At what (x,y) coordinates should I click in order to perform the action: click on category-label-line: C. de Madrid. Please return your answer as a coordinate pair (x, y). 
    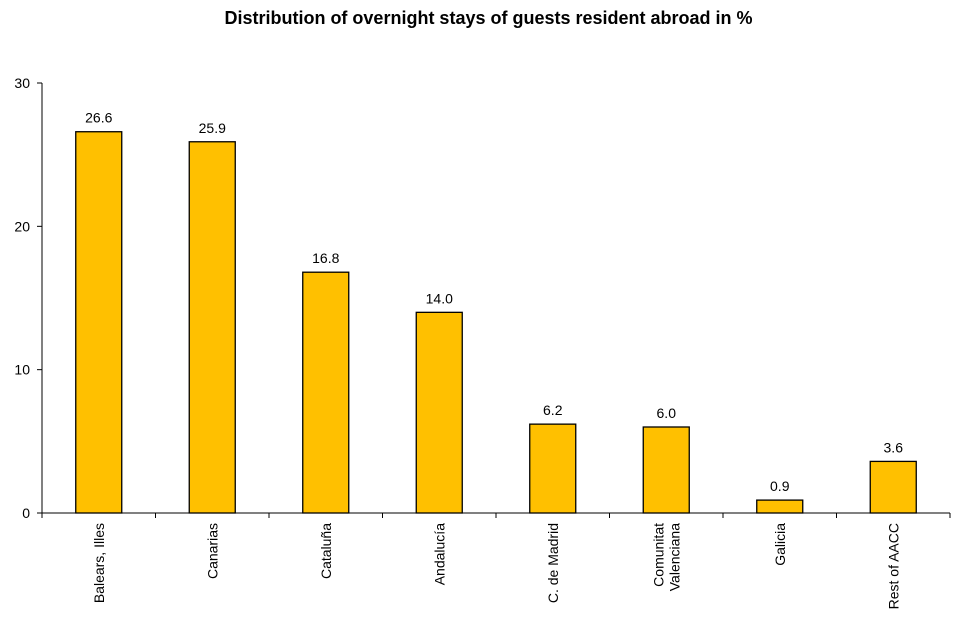
    Looking at the image, I should click on (553, 563).